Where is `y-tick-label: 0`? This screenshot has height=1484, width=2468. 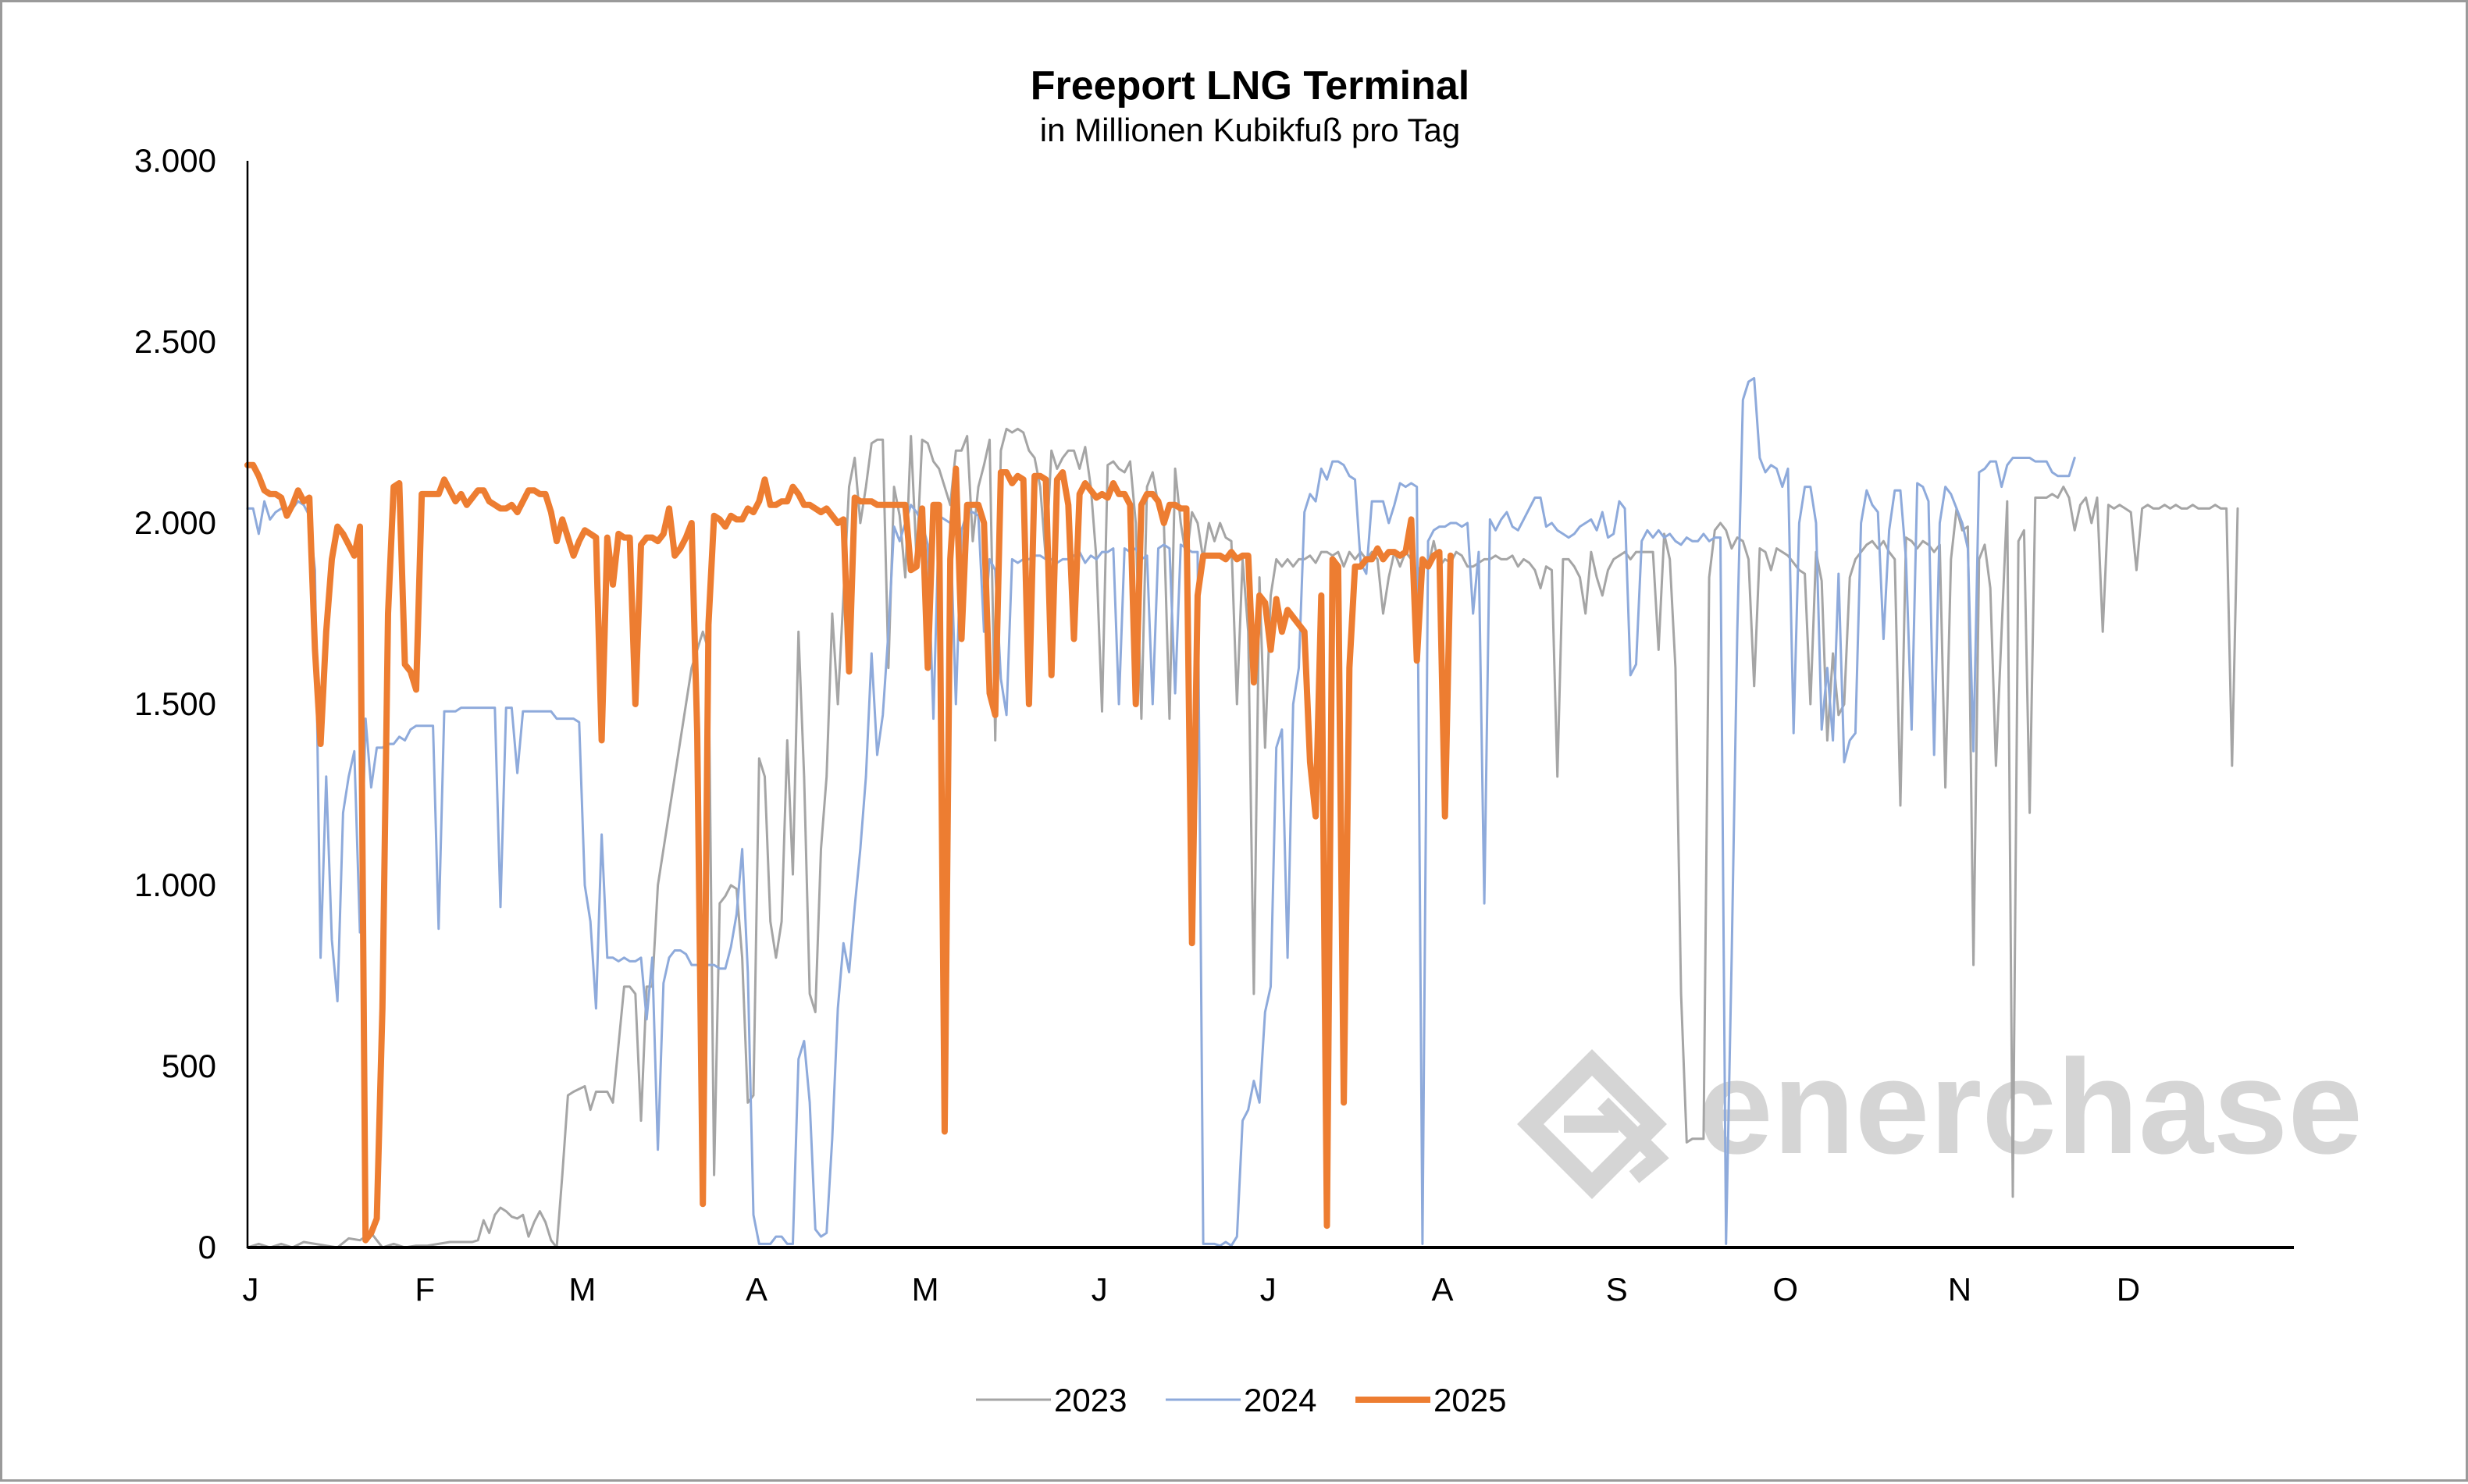 y-tick-label: 0 is located at coordinates (207, 1247).